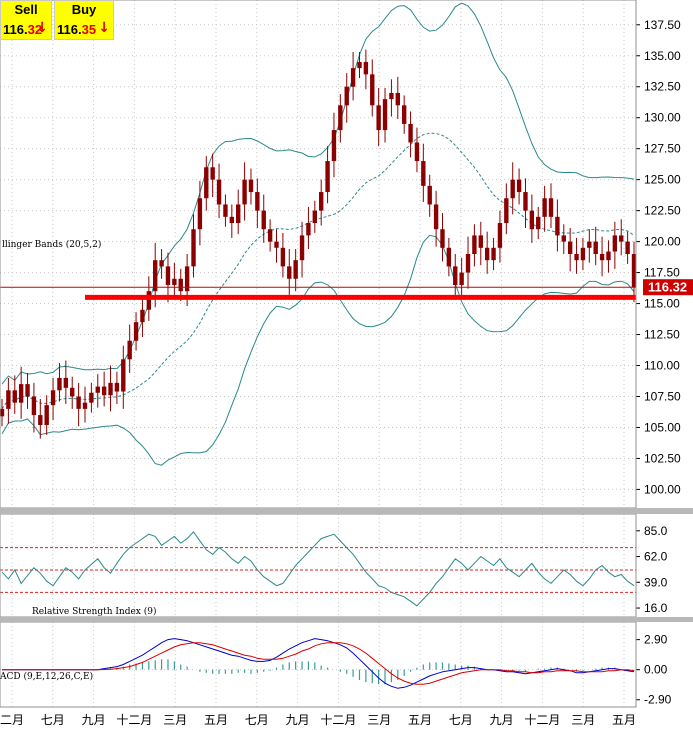  I want to click on macd-line, so click(318, 663).